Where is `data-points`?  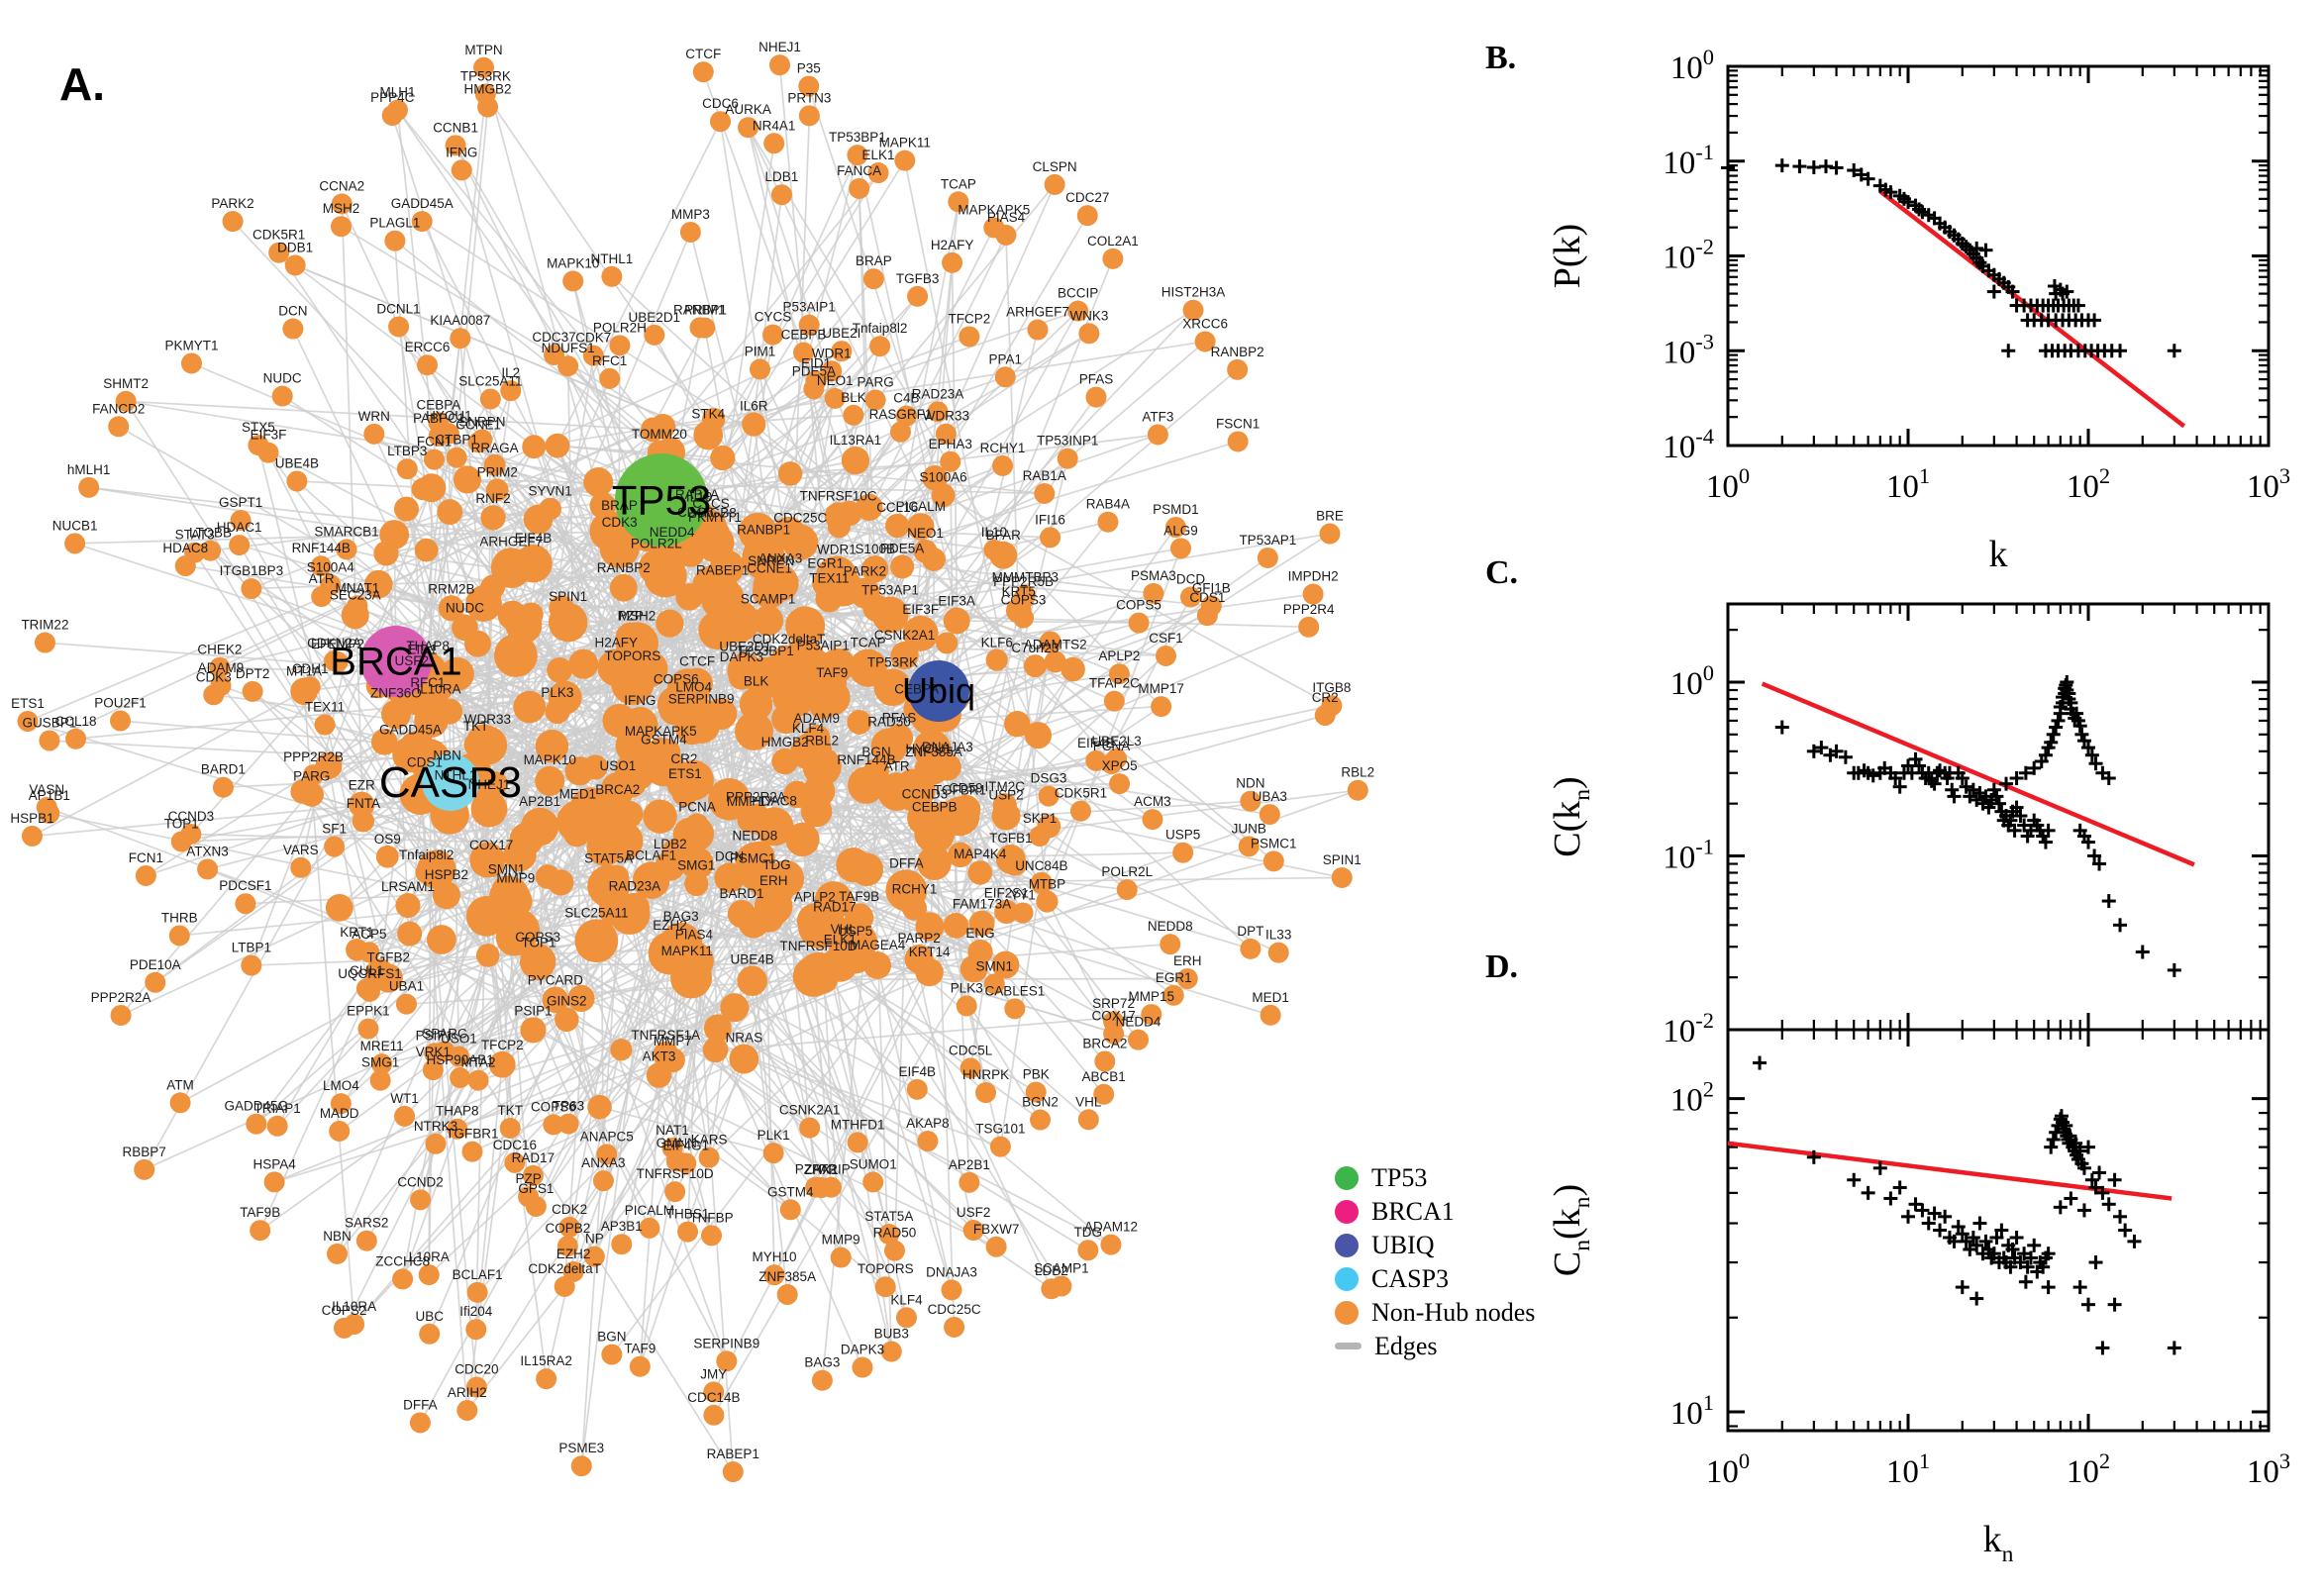 data-points is located at coordinates (1967, 1205).